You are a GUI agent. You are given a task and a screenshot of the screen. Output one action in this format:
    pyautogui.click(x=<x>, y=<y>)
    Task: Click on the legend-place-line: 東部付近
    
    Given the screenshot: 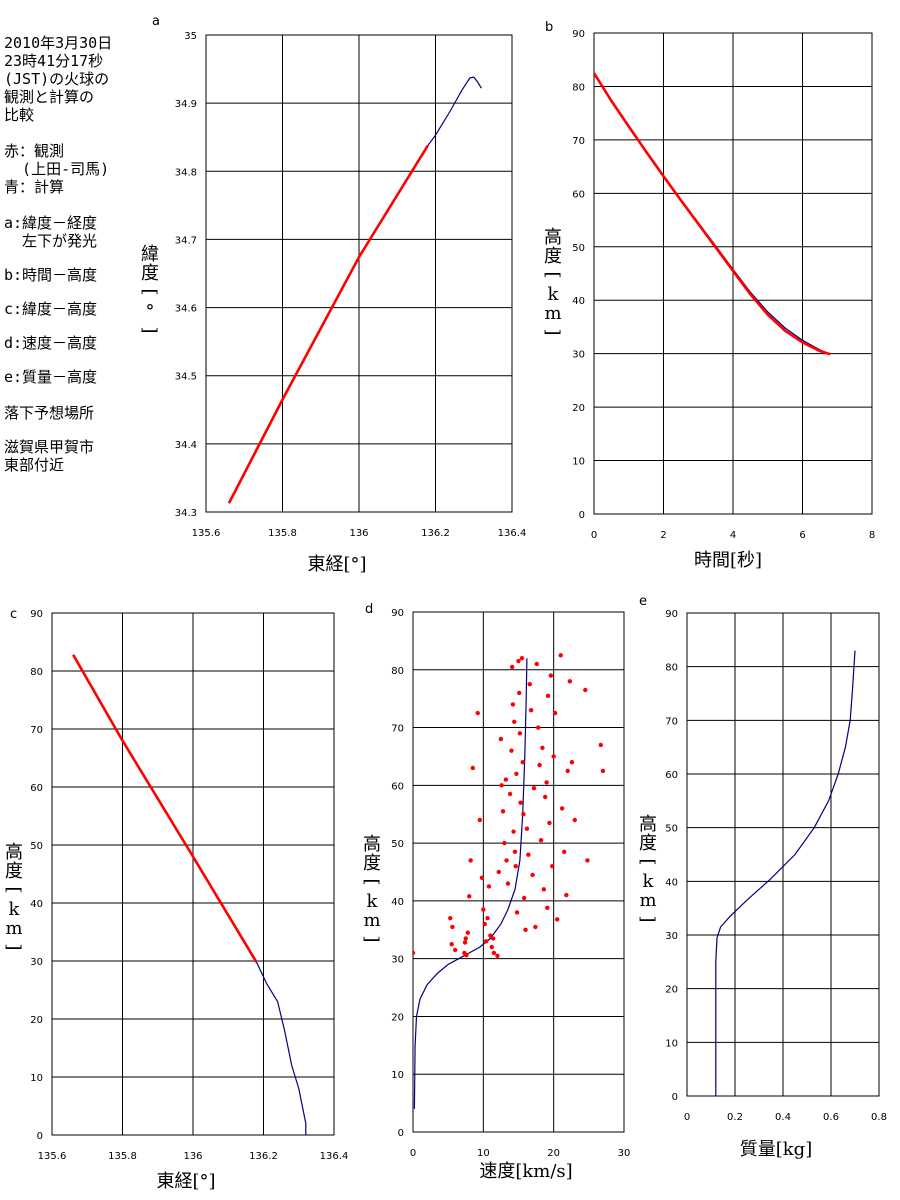 What is the action you would take?
    pyautogui.click(x=34, y=465)
    